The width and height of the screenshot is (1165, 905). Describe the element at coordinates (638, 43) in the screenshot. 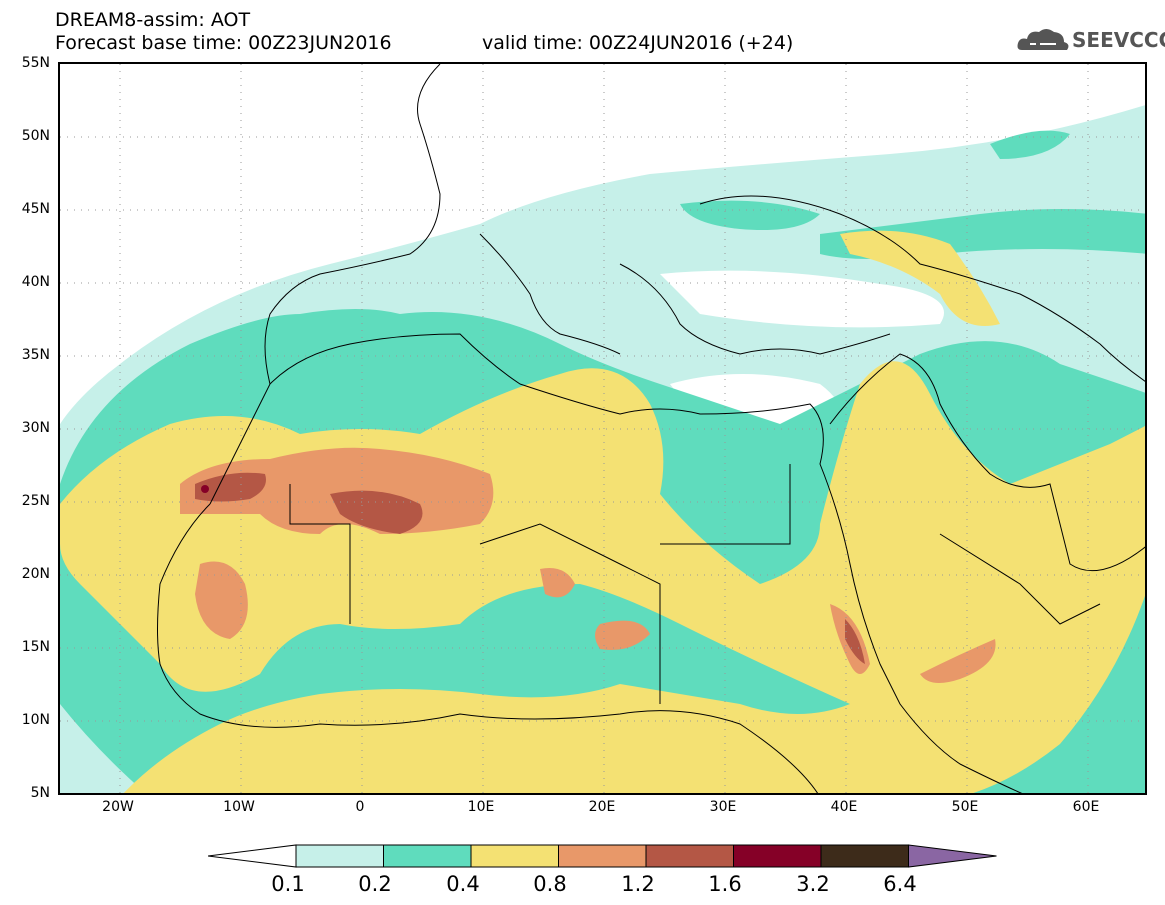

I see `valid-time: valid time: 00Z24JUN2016 (+24)` at that location.